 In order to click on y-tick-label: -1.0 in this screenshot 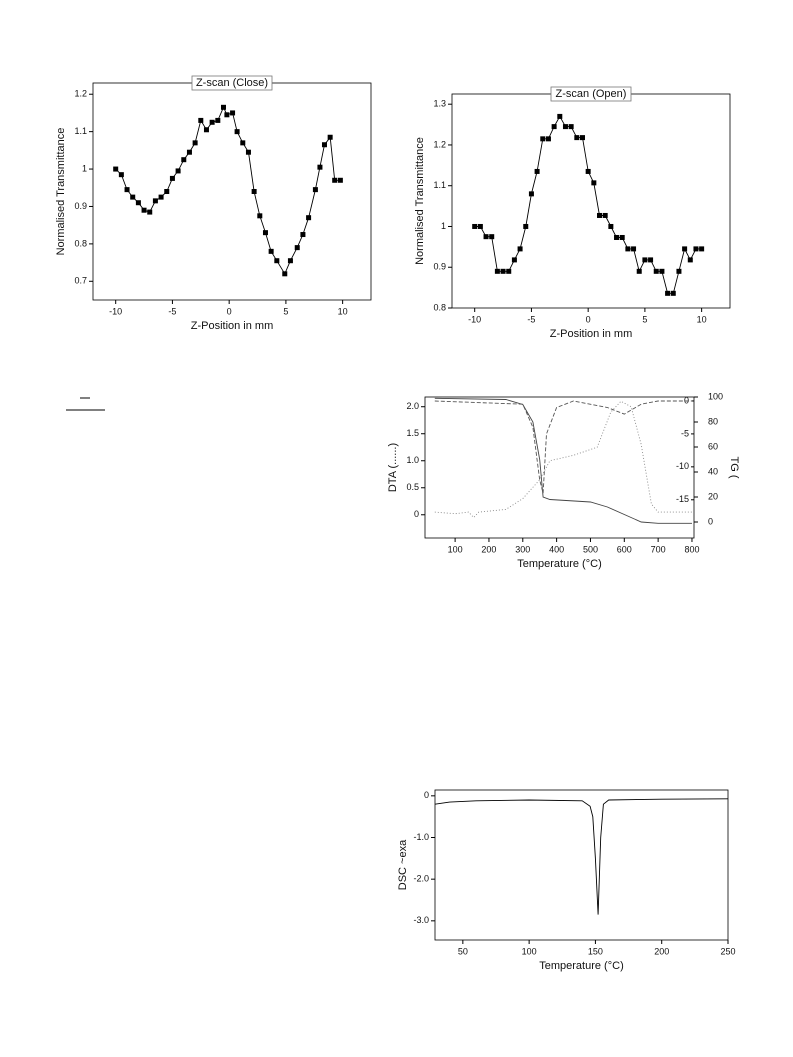, I will do `click(421, 837)`.